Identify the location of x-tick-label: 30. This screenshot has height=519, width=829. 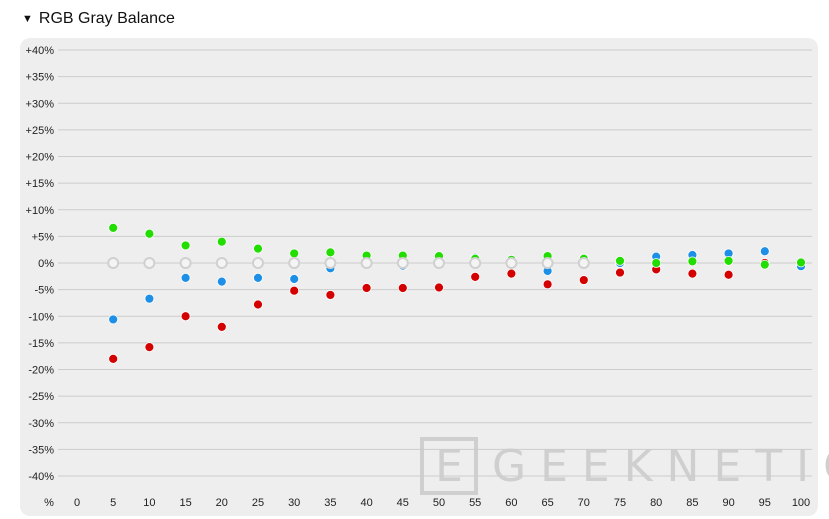
(294, 503).